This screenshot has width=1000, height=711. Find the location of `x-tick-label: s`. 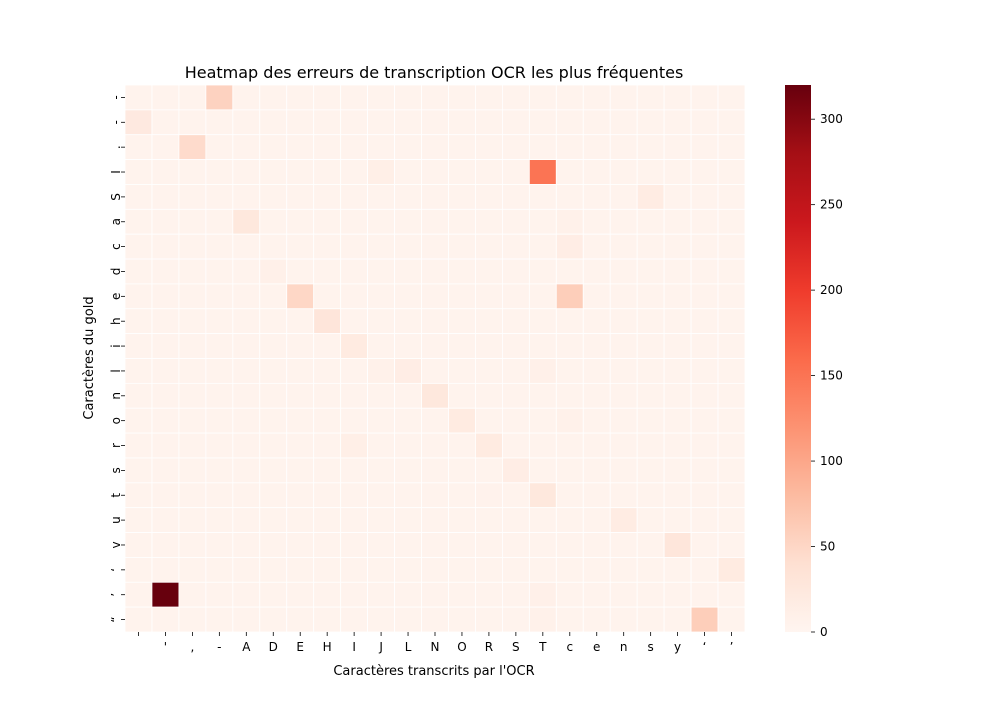

x-tick-label: s is located at coordinates (651, 647).